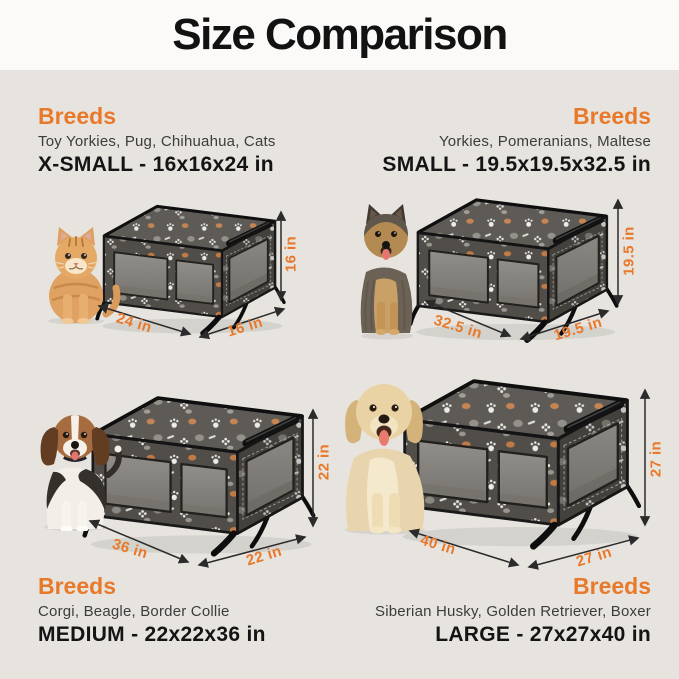 The height and width of the screenshot is (679, 679). I want to click on size-label: SMALL - 19.5x19.5x32.5 in, so click(516, 164).